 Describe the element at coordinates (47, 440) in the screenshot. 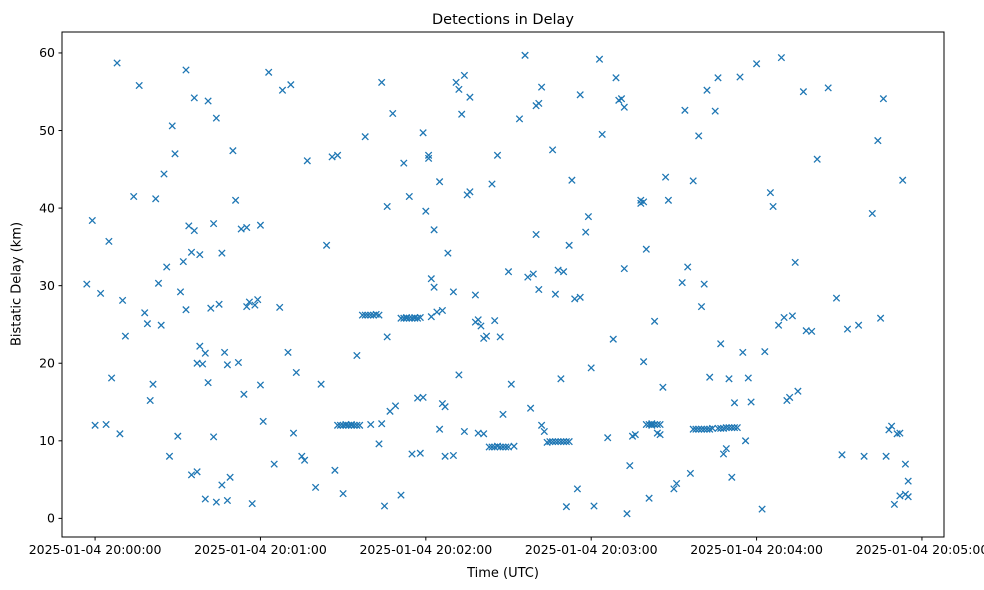

I see `y-tick-label: 10` at that location.